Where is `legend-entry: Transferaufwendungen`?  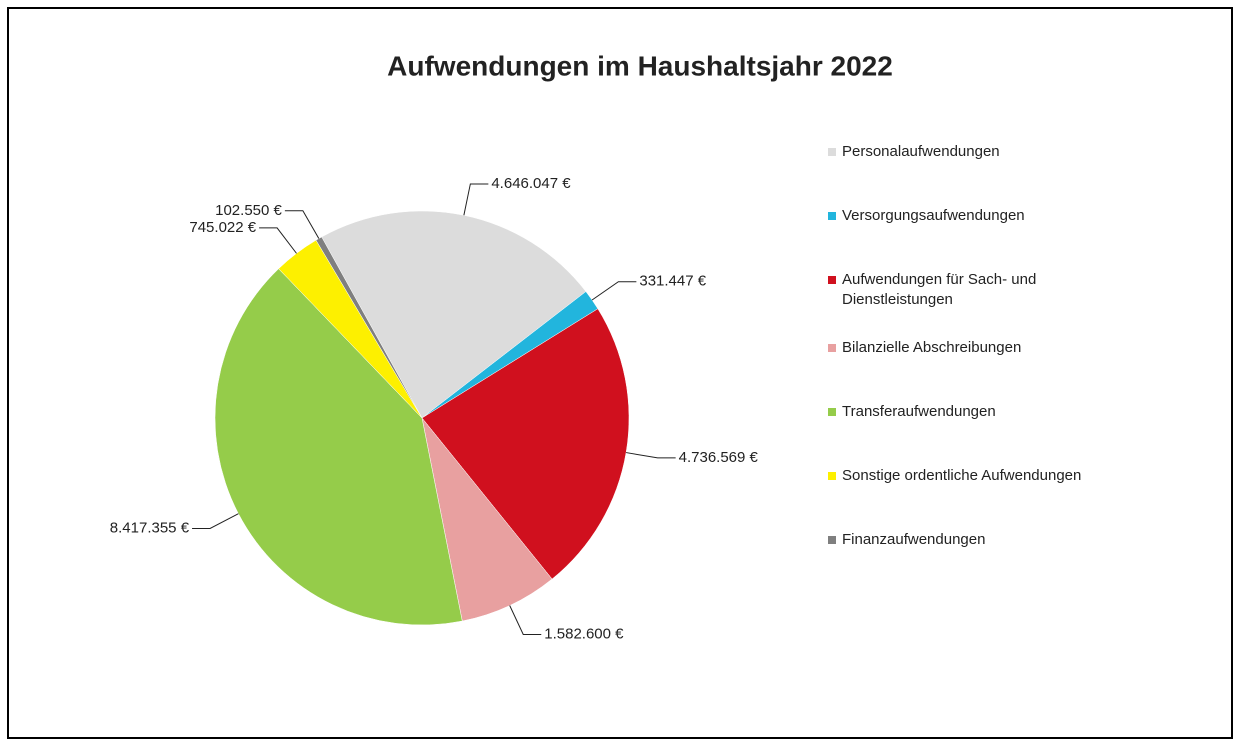
legend-entry: Transferaufwendungen is located at coordinates (993, 412).